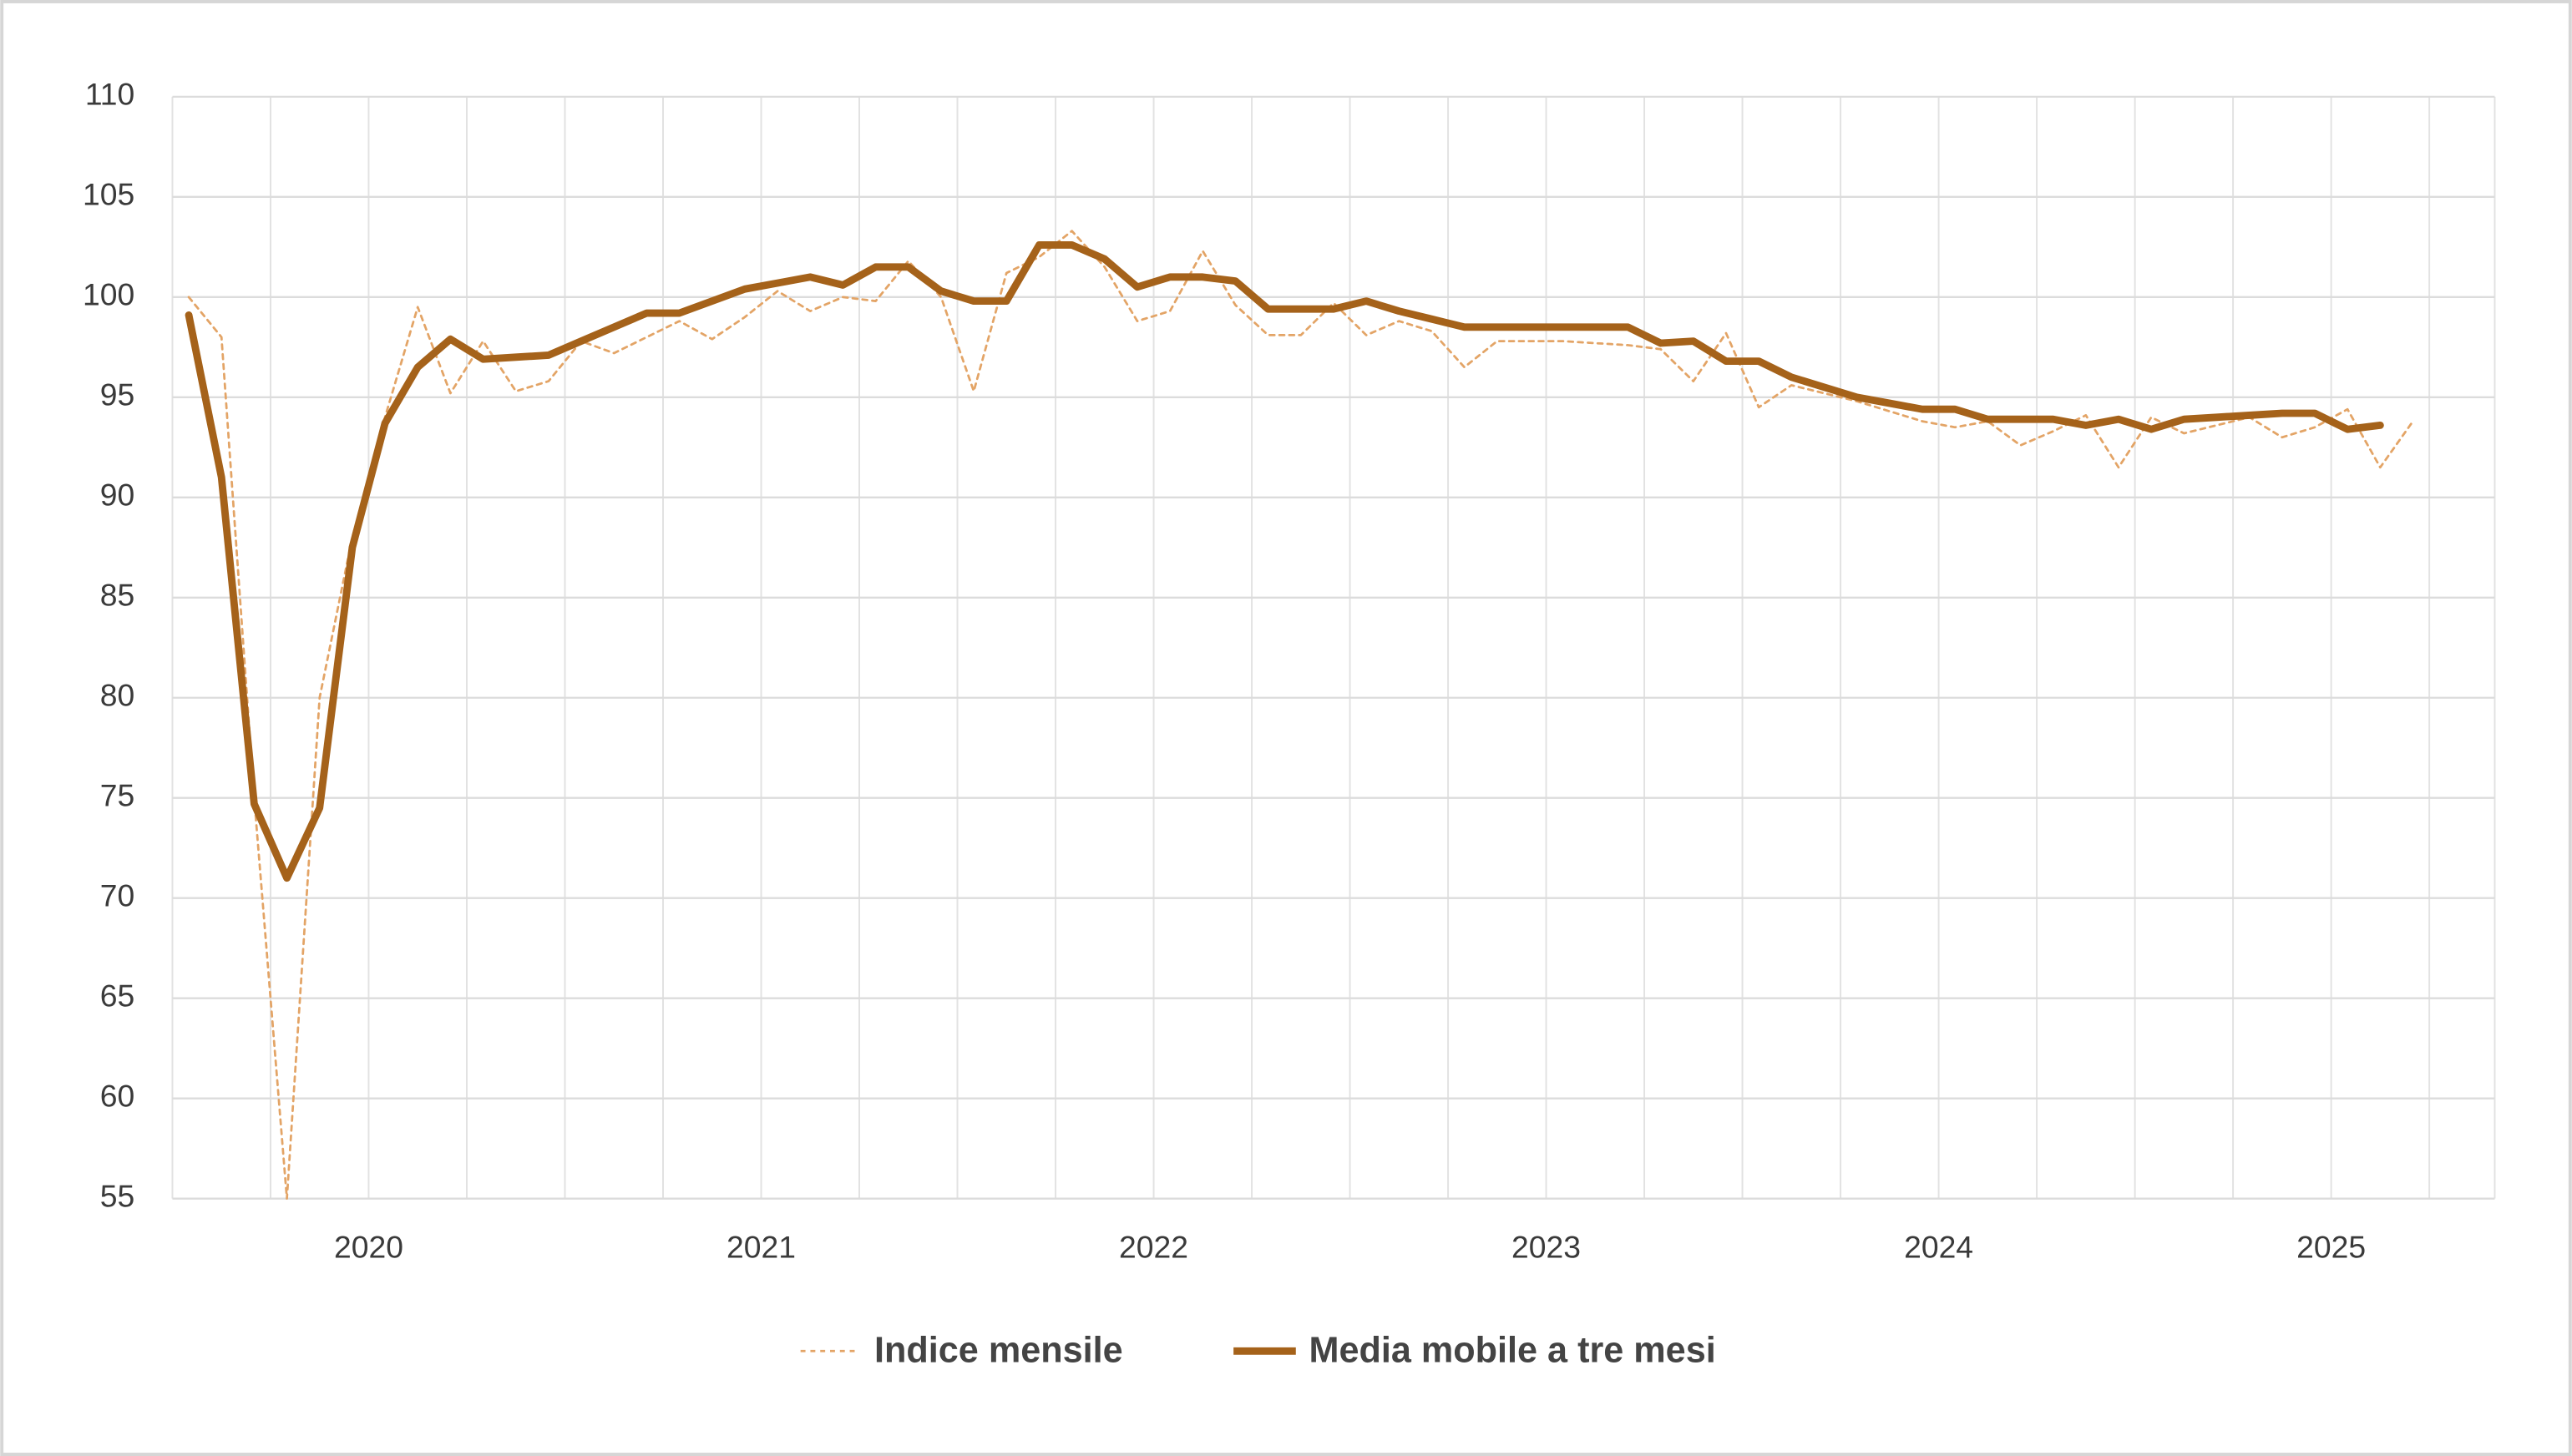 Image resolution: width=2572 pixels, height=1456 pixels. I want to click on x-tick-label: 2024, so click(1938, 1246).